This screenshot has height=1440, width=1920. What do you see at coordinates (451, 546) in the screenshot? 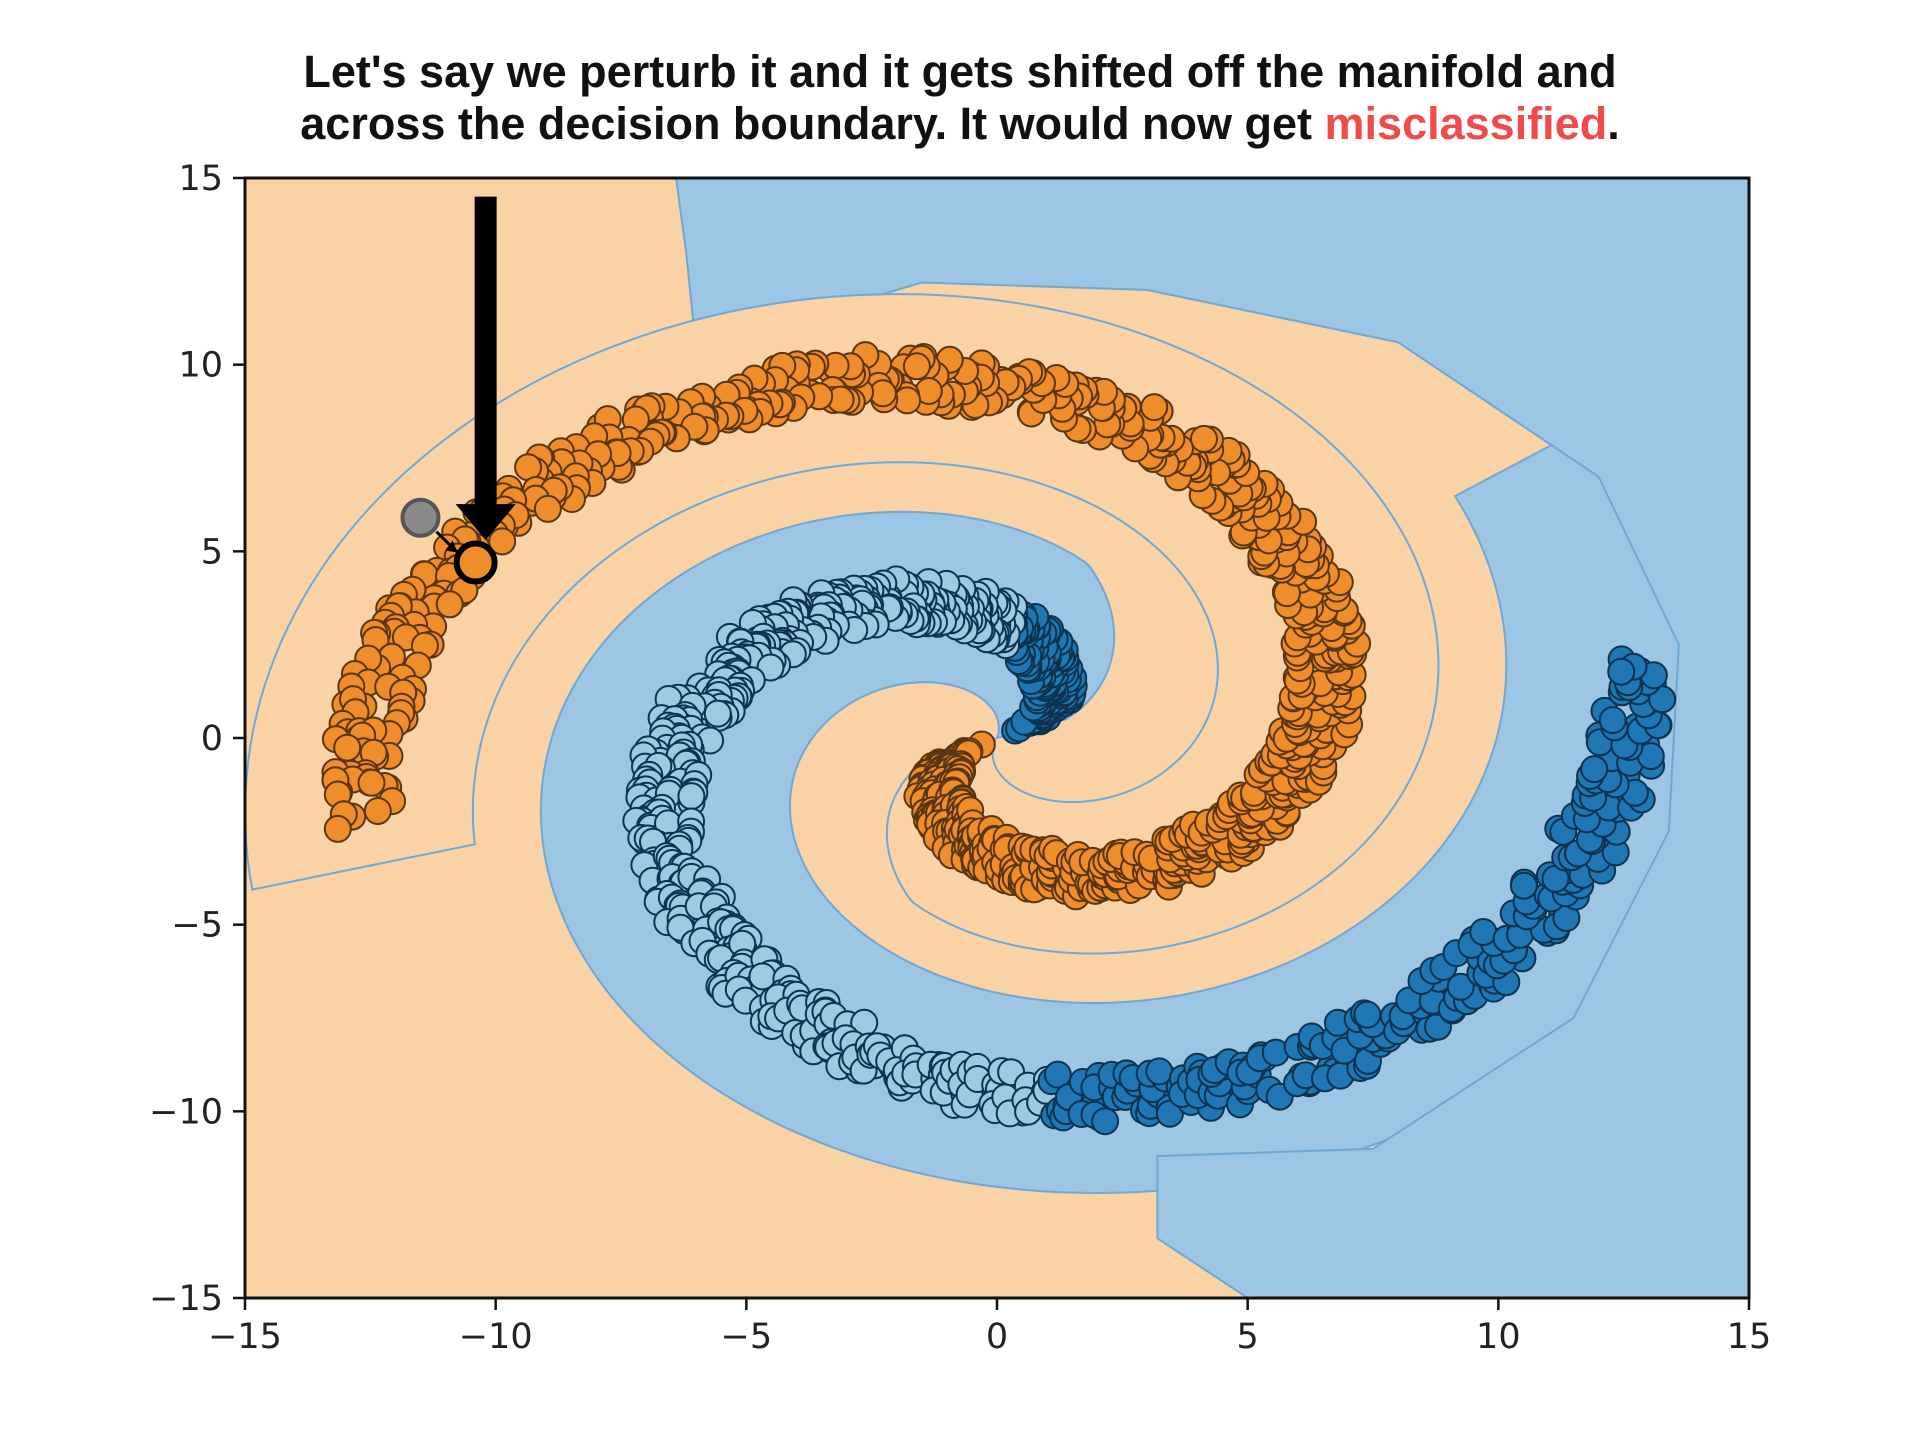
I see `perturbation-arrow-head` at bounding box center [451, 546].